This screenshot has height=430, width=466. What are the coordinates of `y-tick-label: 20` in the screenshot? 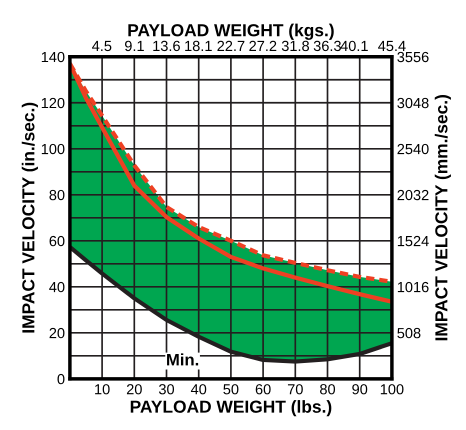 It's located at (57, 333).